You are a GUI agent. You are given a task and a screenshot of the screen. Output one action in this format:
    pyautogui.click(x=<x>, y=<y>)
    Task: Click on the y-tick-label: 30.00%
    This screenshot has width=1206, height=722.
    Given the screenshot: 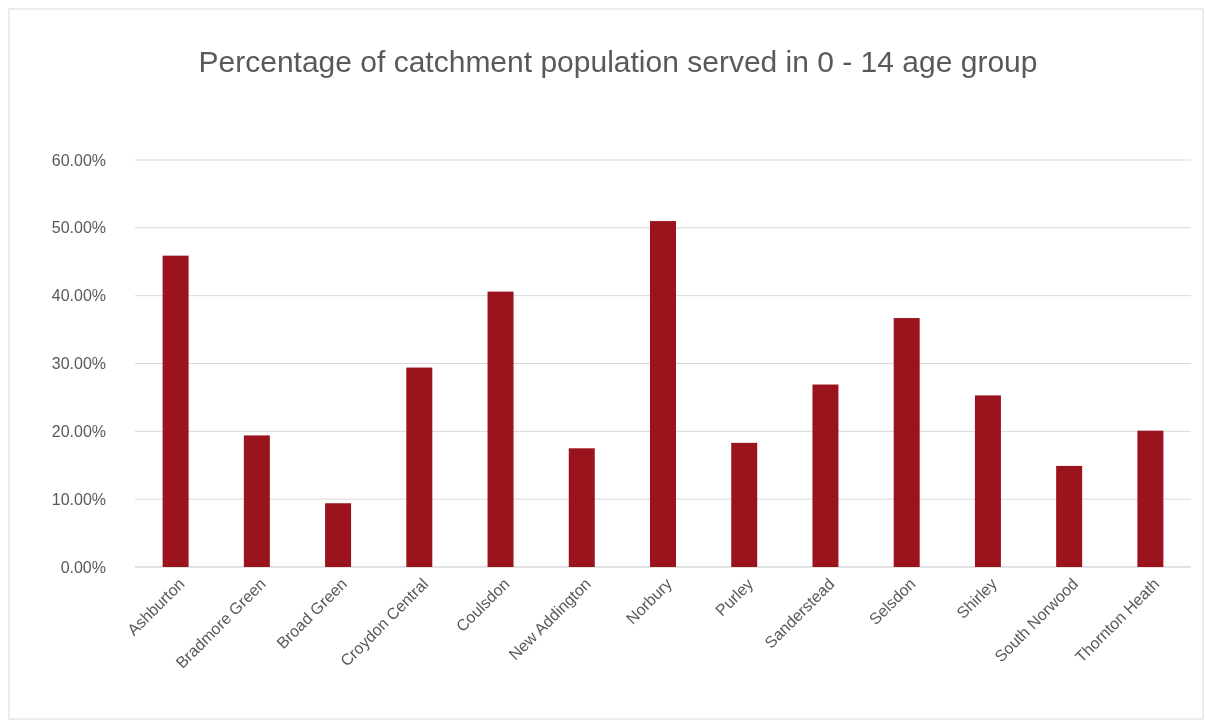 What is the action you would take?
    pyautogui.click(x=78, y=364)
    